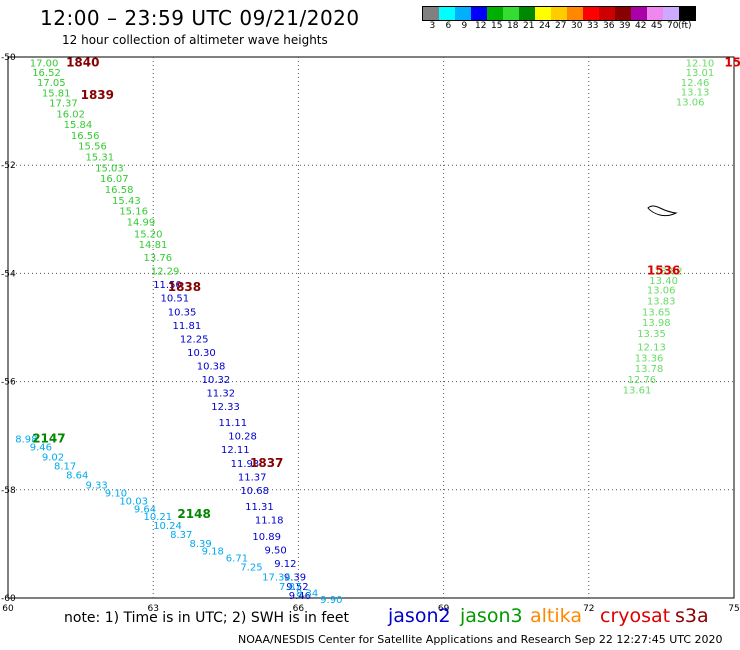 Image resolution: width=740 pixels, height=650 pixels. I want to click on wave-height-value: 13.76, so click(158, 258).